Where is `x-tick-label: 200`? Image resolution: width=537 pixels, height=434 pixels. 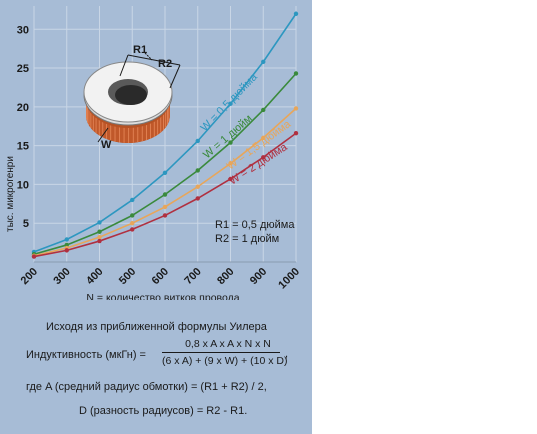 x-tick-label: 200 is located at coordinates (29, 276).